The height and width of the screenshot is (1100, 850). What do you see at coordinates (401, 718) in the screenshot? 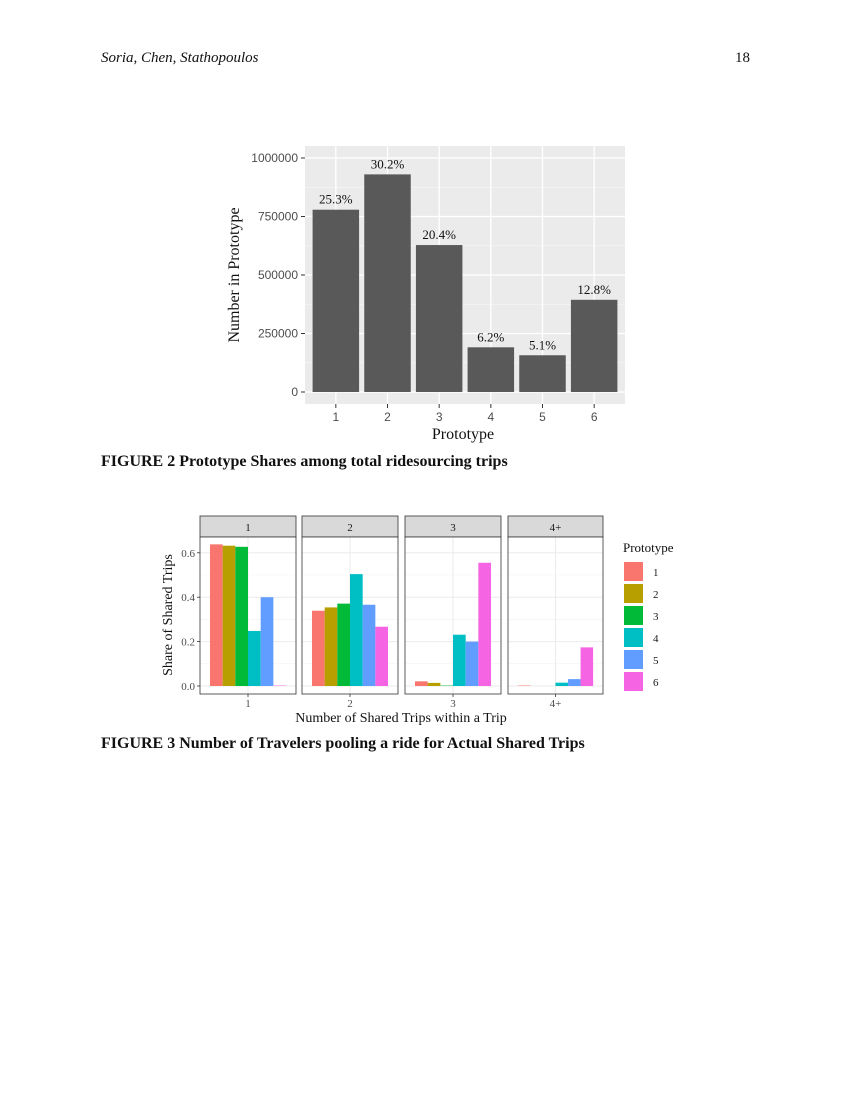
I see `x-axis-title: Number of Shared Trips within a Trip` at bounding box center [401, 718].